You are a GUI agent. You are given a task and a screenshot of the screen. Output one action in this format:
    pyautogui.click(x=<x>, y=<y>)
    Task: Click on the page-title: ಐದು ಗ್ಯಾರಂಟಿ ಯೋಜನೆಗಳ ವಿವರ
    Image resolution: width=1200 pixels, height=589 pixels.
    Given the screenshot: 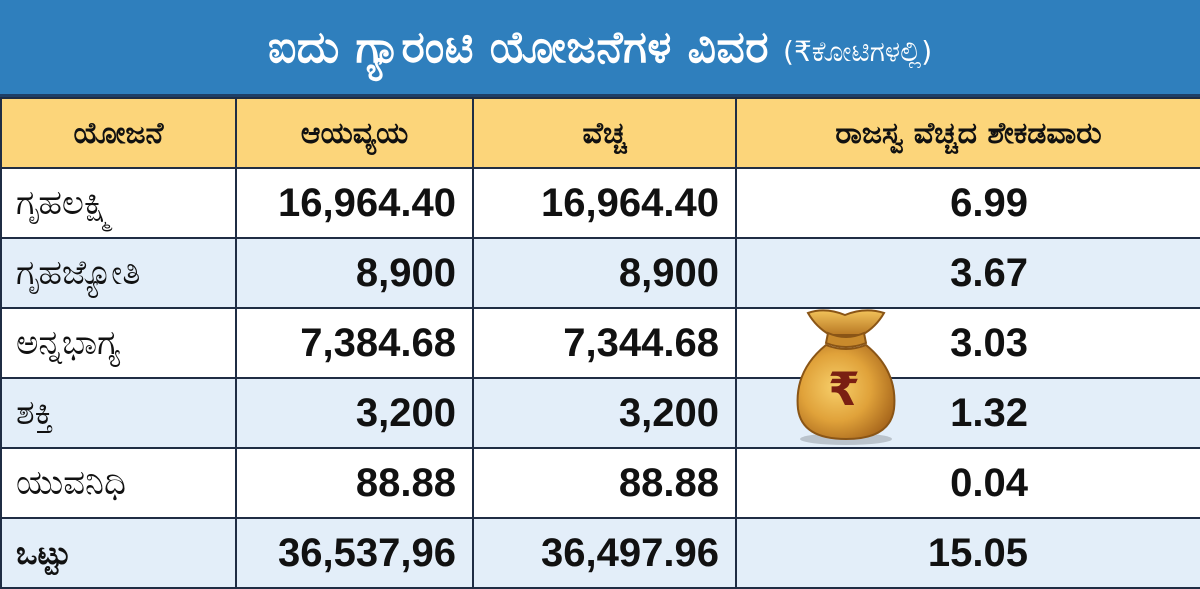 What is the action you would take?
    pyautogui.click(x=518, y=47)
    